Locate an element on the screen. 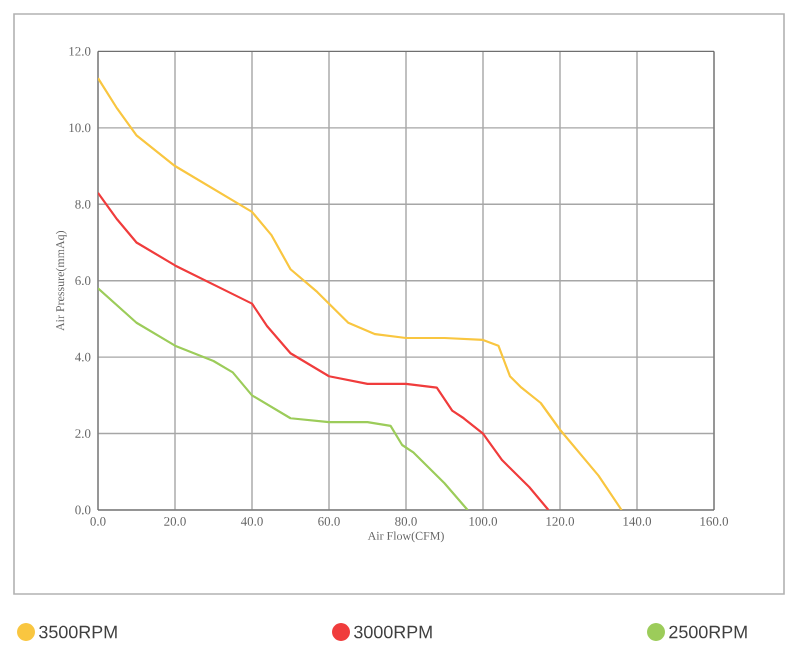 This screenshot has width=804, height=662. legend-label: 3000RPM is located at coordinates (393, 632).